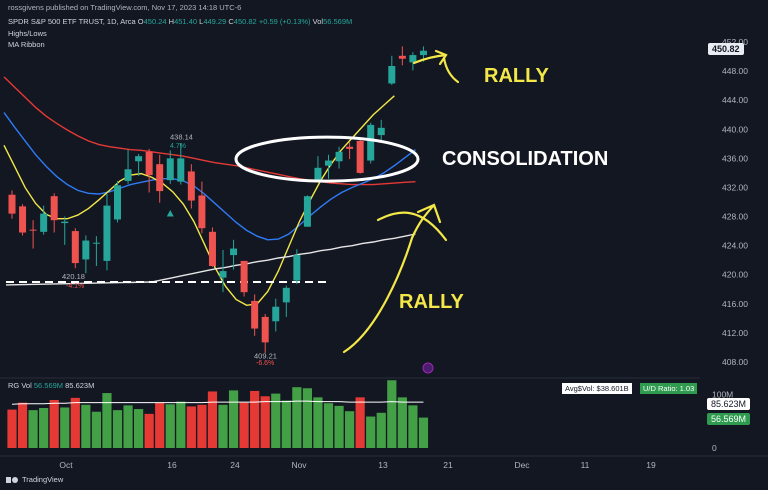 Image resolution: width=768 pixels, height=490 pixels. I want to click on ohlc-c: 450.82, so click(245, 21).